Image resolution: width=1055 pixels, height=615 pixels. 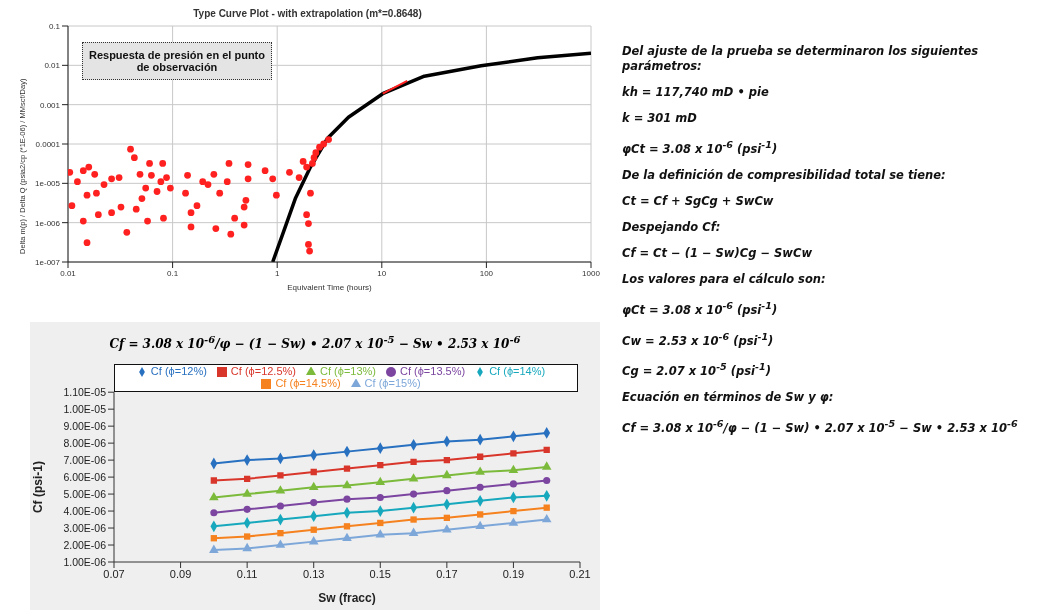 I want to click on y-tick-label: 0.01, so click(x=52, y=66).